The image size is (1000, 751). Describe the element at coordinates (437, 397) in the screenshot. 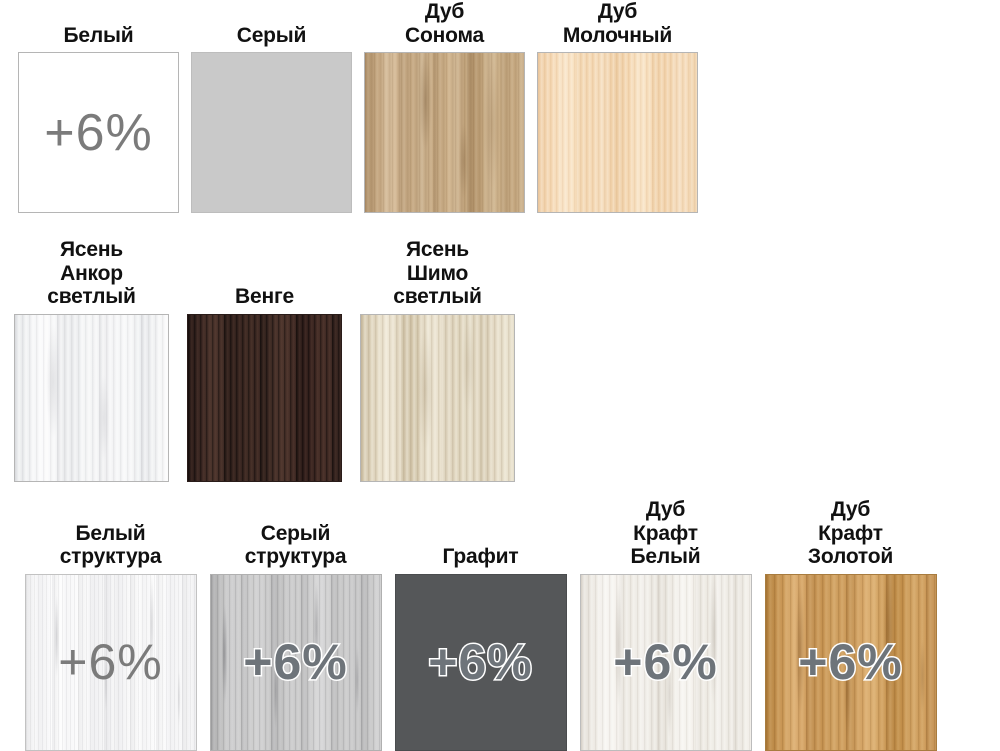

I see `swatch-yasen-shimo-svetlyy` at that location.